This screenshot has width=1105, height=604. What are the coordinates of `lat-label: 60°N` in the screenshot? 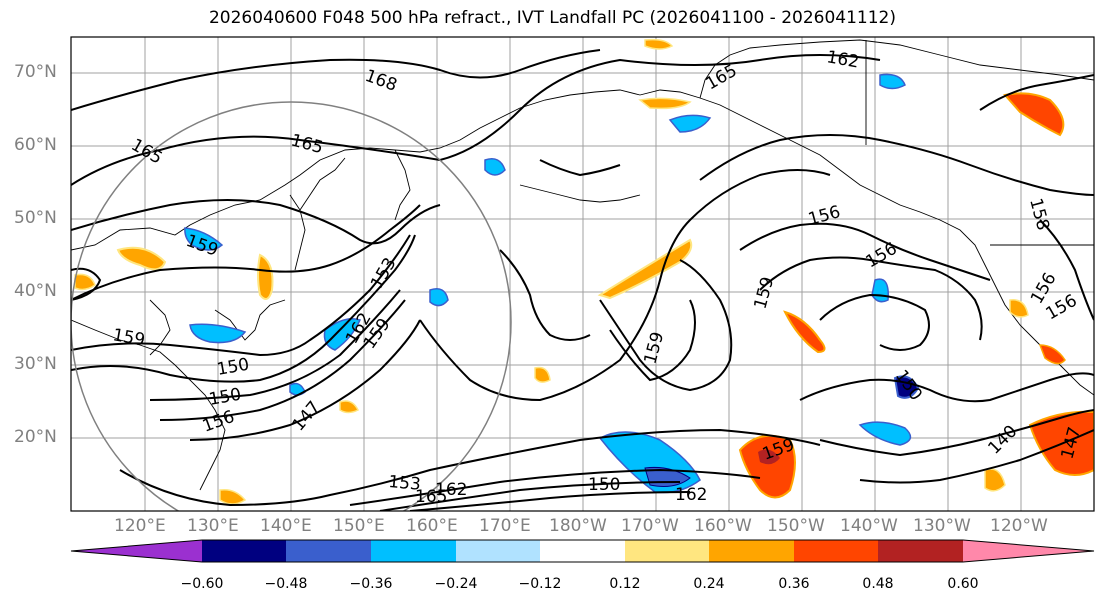 It's located at (35, 145).